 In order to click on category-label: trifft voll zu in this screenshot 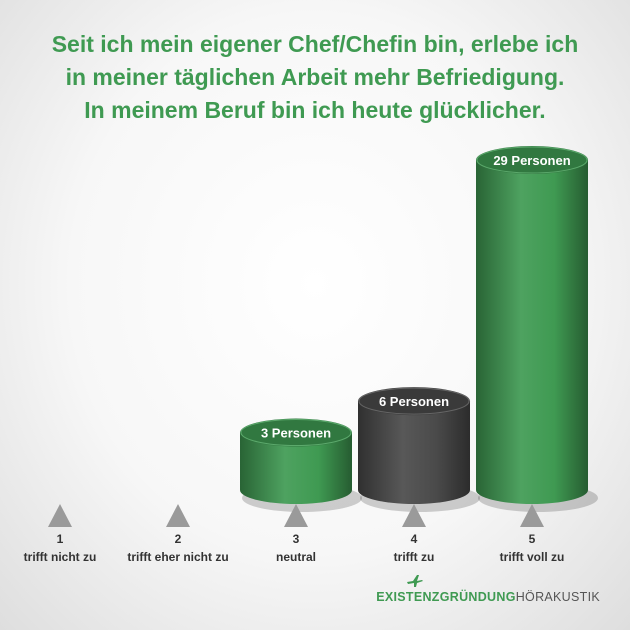, I will do `click(532, 557)`.